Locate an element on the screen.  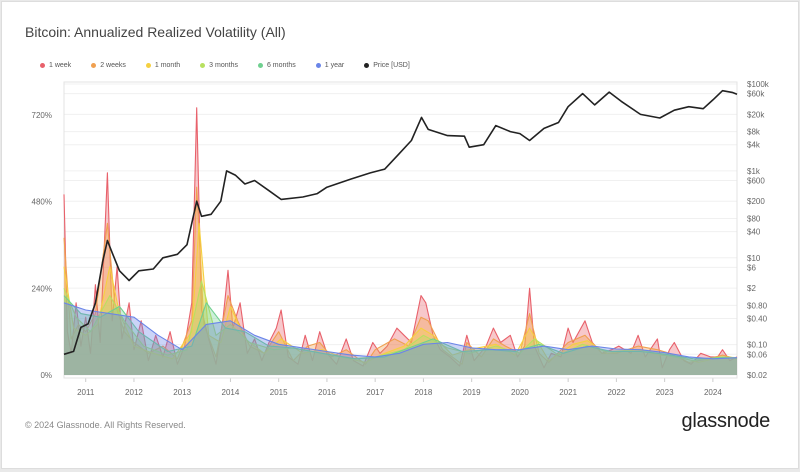
left-axis-tick-label: 240% is located at coordinates (42, 288).